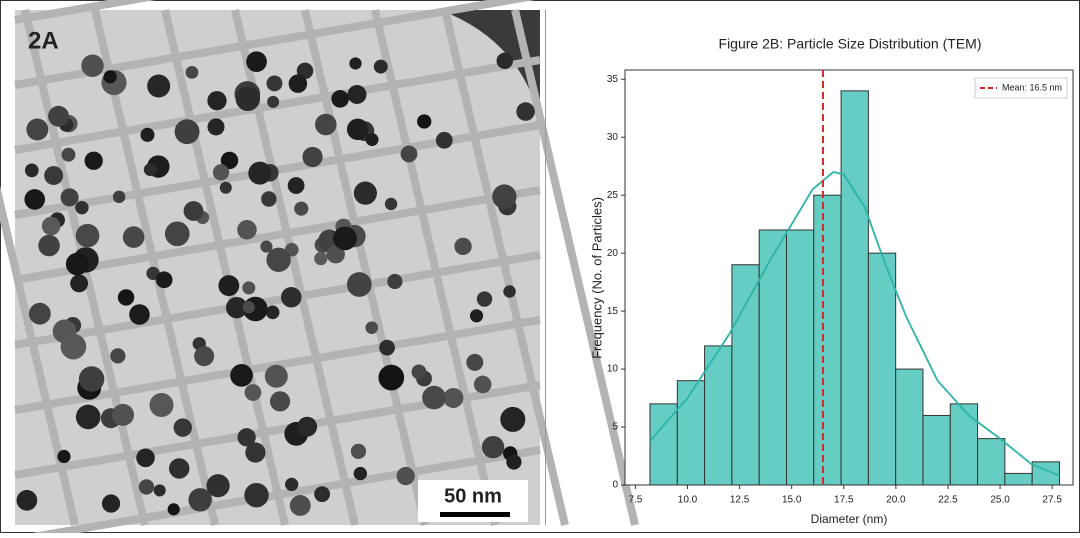 This screenshot has height=538, width=1080. What do you see at coordinates (1000, 500) in the screenshot?
I see `x-tick-label: 25.0` at bounding box center [1000, 500].